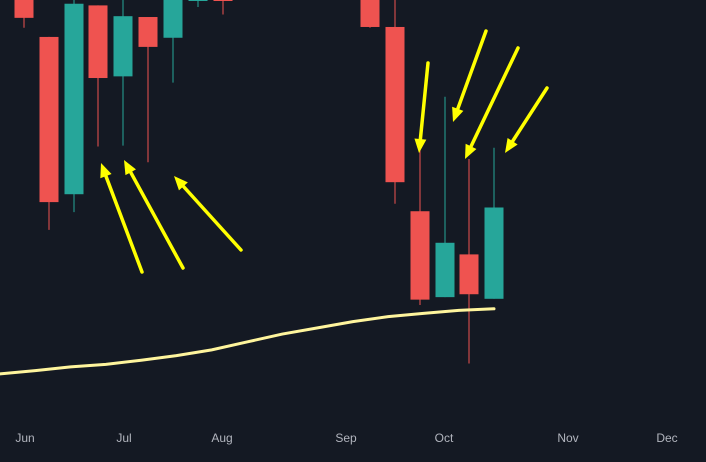 This screenshot has width=706, height=462. Describe the element at coordinates (24, 438) in the screenshot. I see `x-tick-label: Jun` at that location.